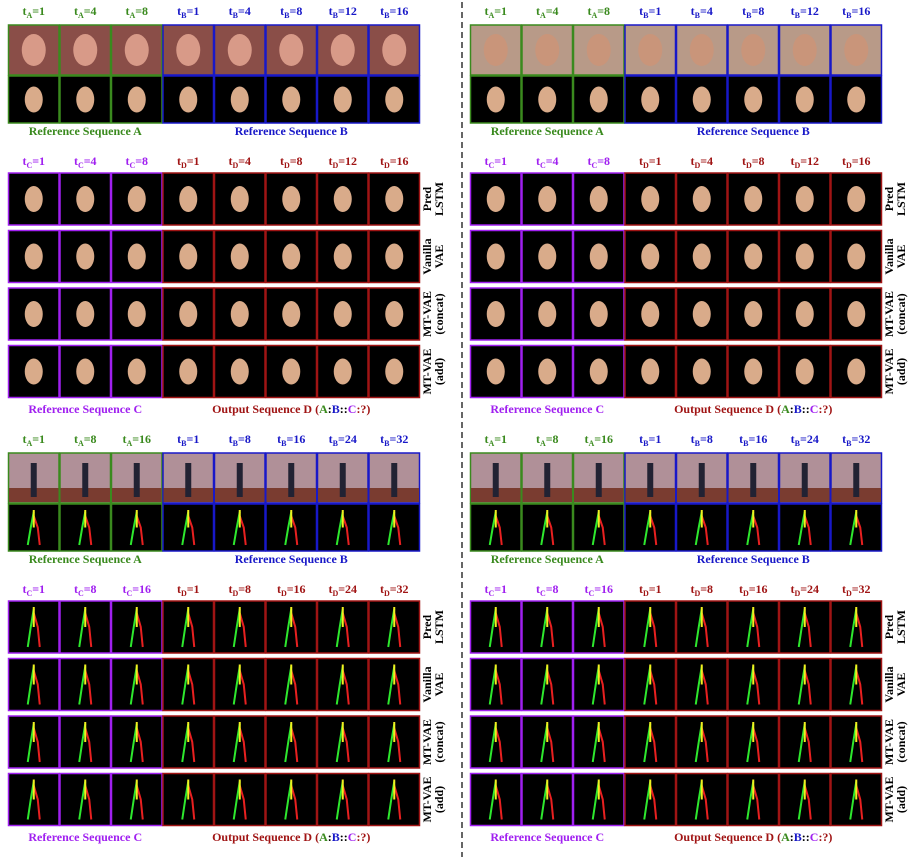 Image resolution: width=915 pixels, height=859 pixels. What do you see at coordinates (547, 590) in the screenshot?
I see `time-label: tC=8` at bounding box center [547, 590].